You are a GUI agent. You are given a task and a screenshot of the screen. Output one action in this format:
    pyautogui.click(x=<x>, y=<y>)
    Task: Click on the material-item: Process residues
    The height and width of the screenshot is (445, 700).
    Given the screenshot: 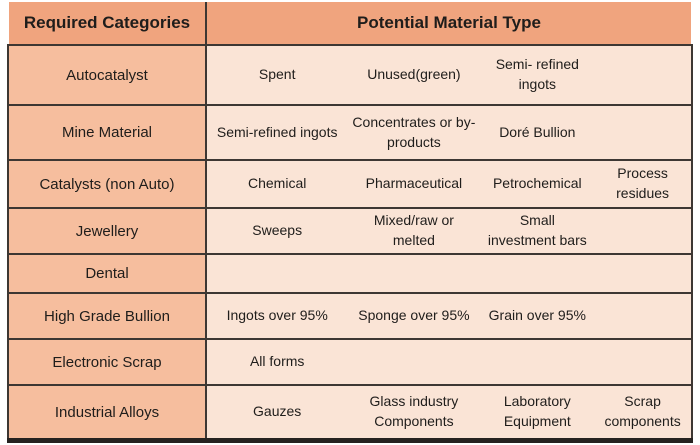 What is the action you would take?
    pyautogui.click(x=643, y=183)
    